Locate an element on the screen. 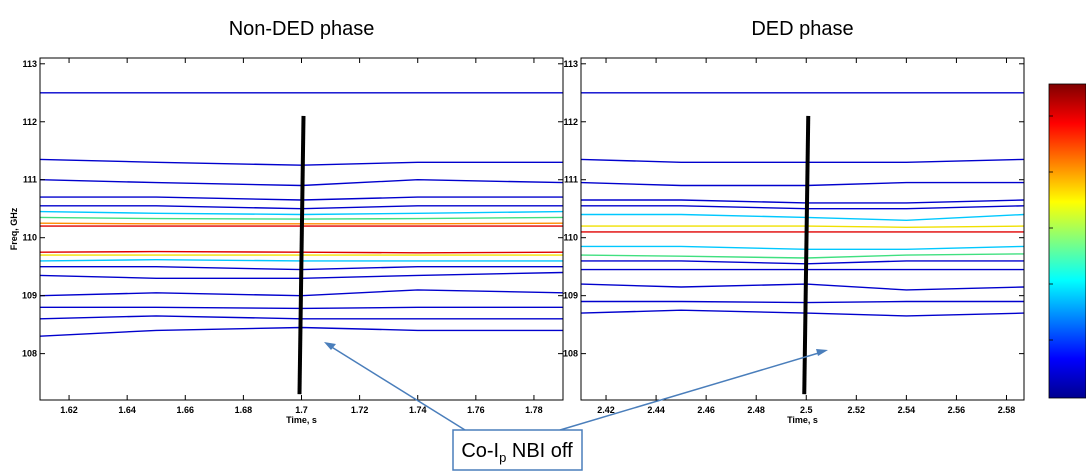 The image size is (1086, 475). chart-title: DED phase is located at coordinates (802, 29).